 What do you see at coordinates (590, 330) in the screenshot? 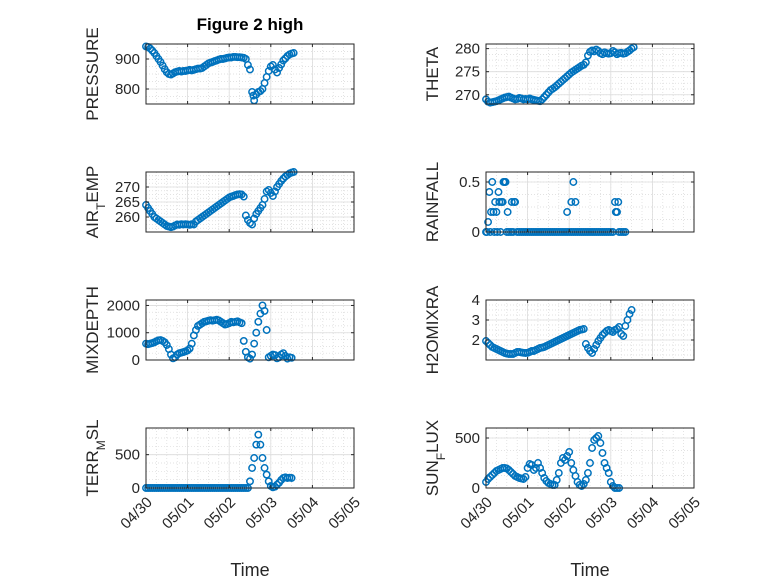
I see `h2omixra-frame` at bounding box center [590, 330].